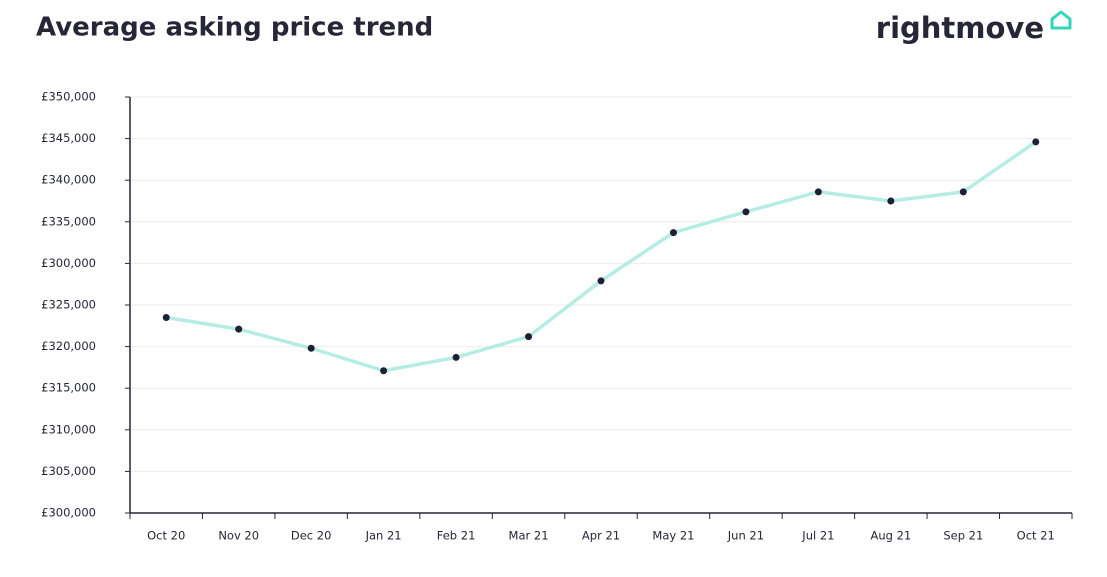 The width and height of the screenshot is (1107, 577). Describe the element at coordinates (383, 536) in the screenshot. I see `x-tick-label: Jan 21` at that location.